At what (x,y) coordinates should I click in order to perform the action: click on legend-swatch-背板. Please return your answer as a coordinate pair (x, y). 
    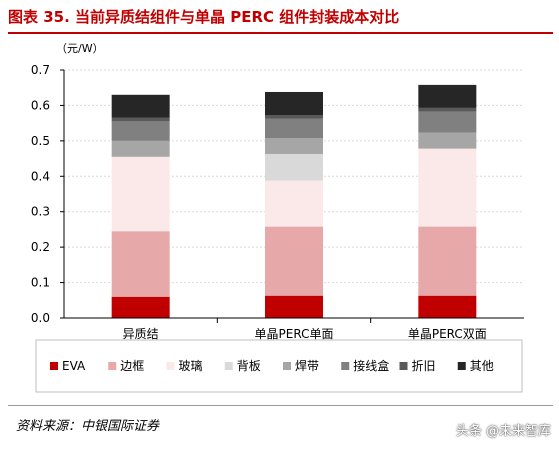
    Looking at the image, I should click on (228, 366).